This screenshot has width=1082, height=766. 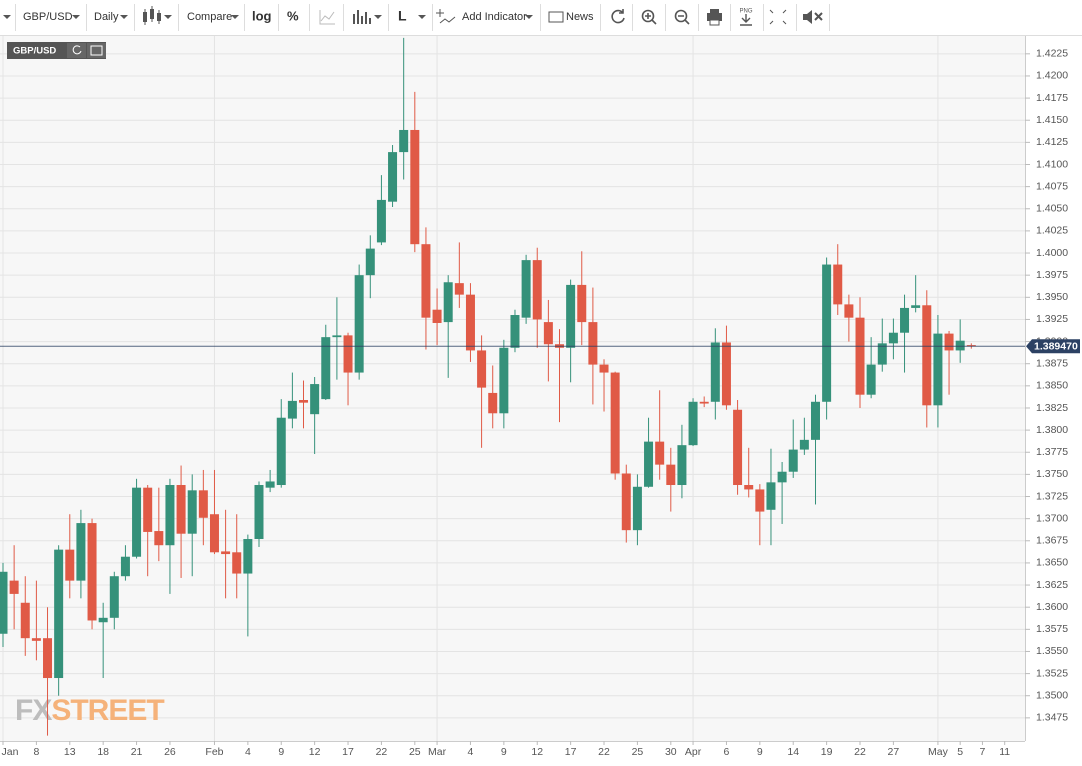 I want to click on interval-button: Daily, so click(x=106, y=17).